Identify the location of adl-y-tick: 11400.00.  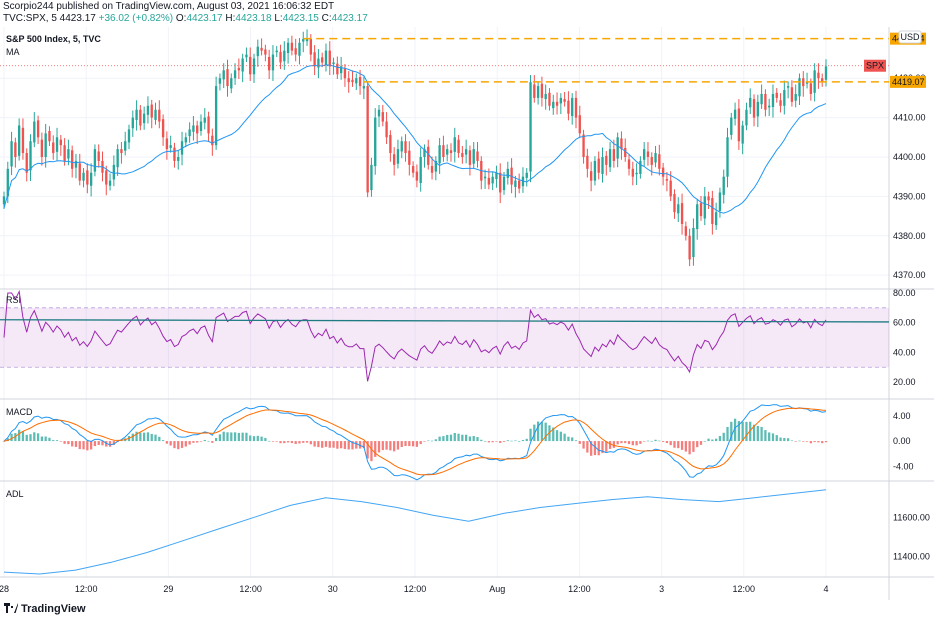
(911, 556).